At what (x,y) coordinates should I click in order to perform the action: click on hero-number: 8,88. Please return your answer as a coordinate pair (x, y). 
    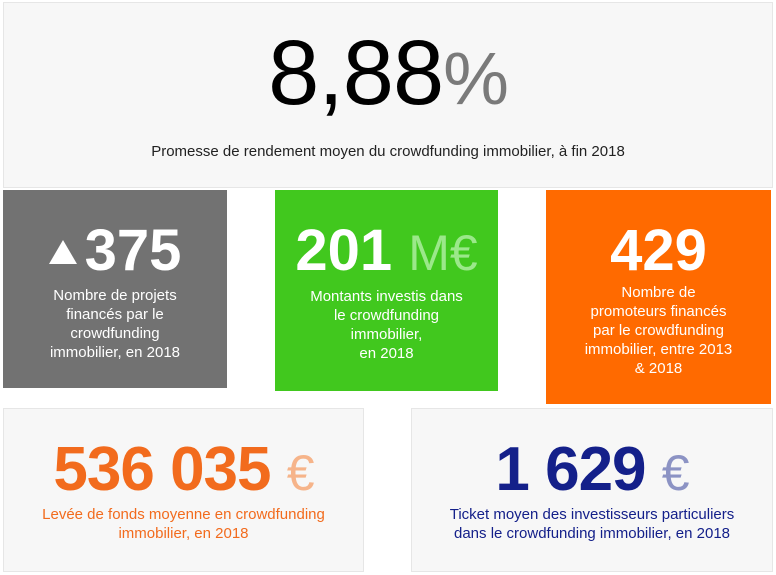
    Looking at the image, I should click on (356, 73).